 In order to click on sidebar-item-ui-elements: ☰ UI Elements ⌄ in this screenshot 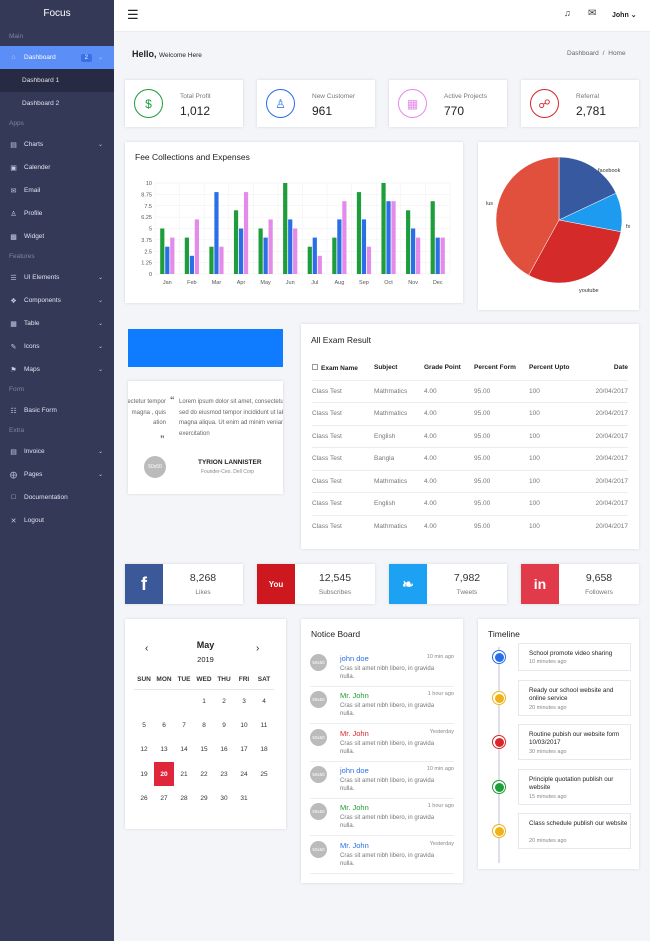, I will do `click(57, 277)`.